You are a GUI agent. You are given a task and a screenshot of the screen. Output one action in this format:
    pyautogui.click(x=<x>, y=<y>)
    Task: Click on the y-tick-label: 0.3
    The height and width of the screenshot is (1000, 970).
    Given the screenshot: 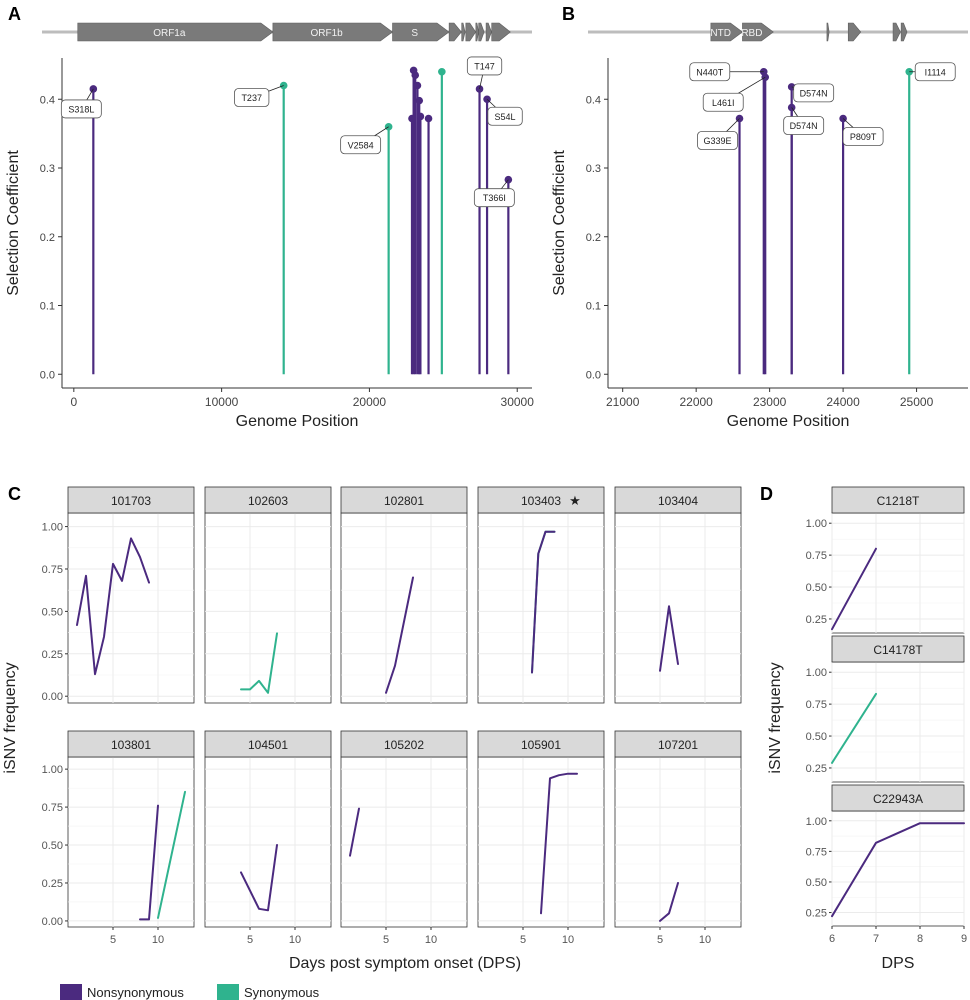 What is the action you would take?
    pyautogui.click(x=593, y=169)
    